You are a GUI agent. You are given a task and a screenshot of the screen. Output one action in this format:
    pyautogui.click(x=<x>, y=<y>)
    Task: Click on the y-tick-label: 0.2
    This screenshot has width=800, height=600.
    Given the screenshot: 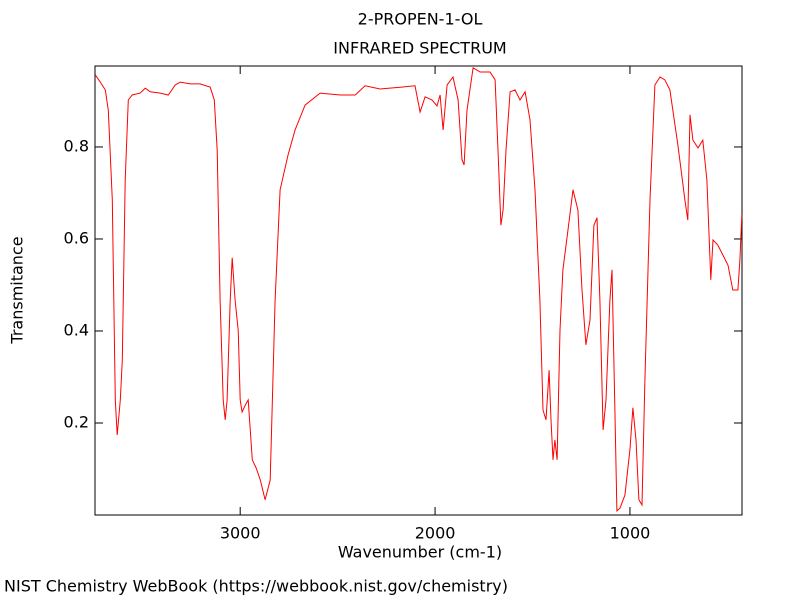 What is the action you would take?
    pyautogui.click(x=76, y=421)
    